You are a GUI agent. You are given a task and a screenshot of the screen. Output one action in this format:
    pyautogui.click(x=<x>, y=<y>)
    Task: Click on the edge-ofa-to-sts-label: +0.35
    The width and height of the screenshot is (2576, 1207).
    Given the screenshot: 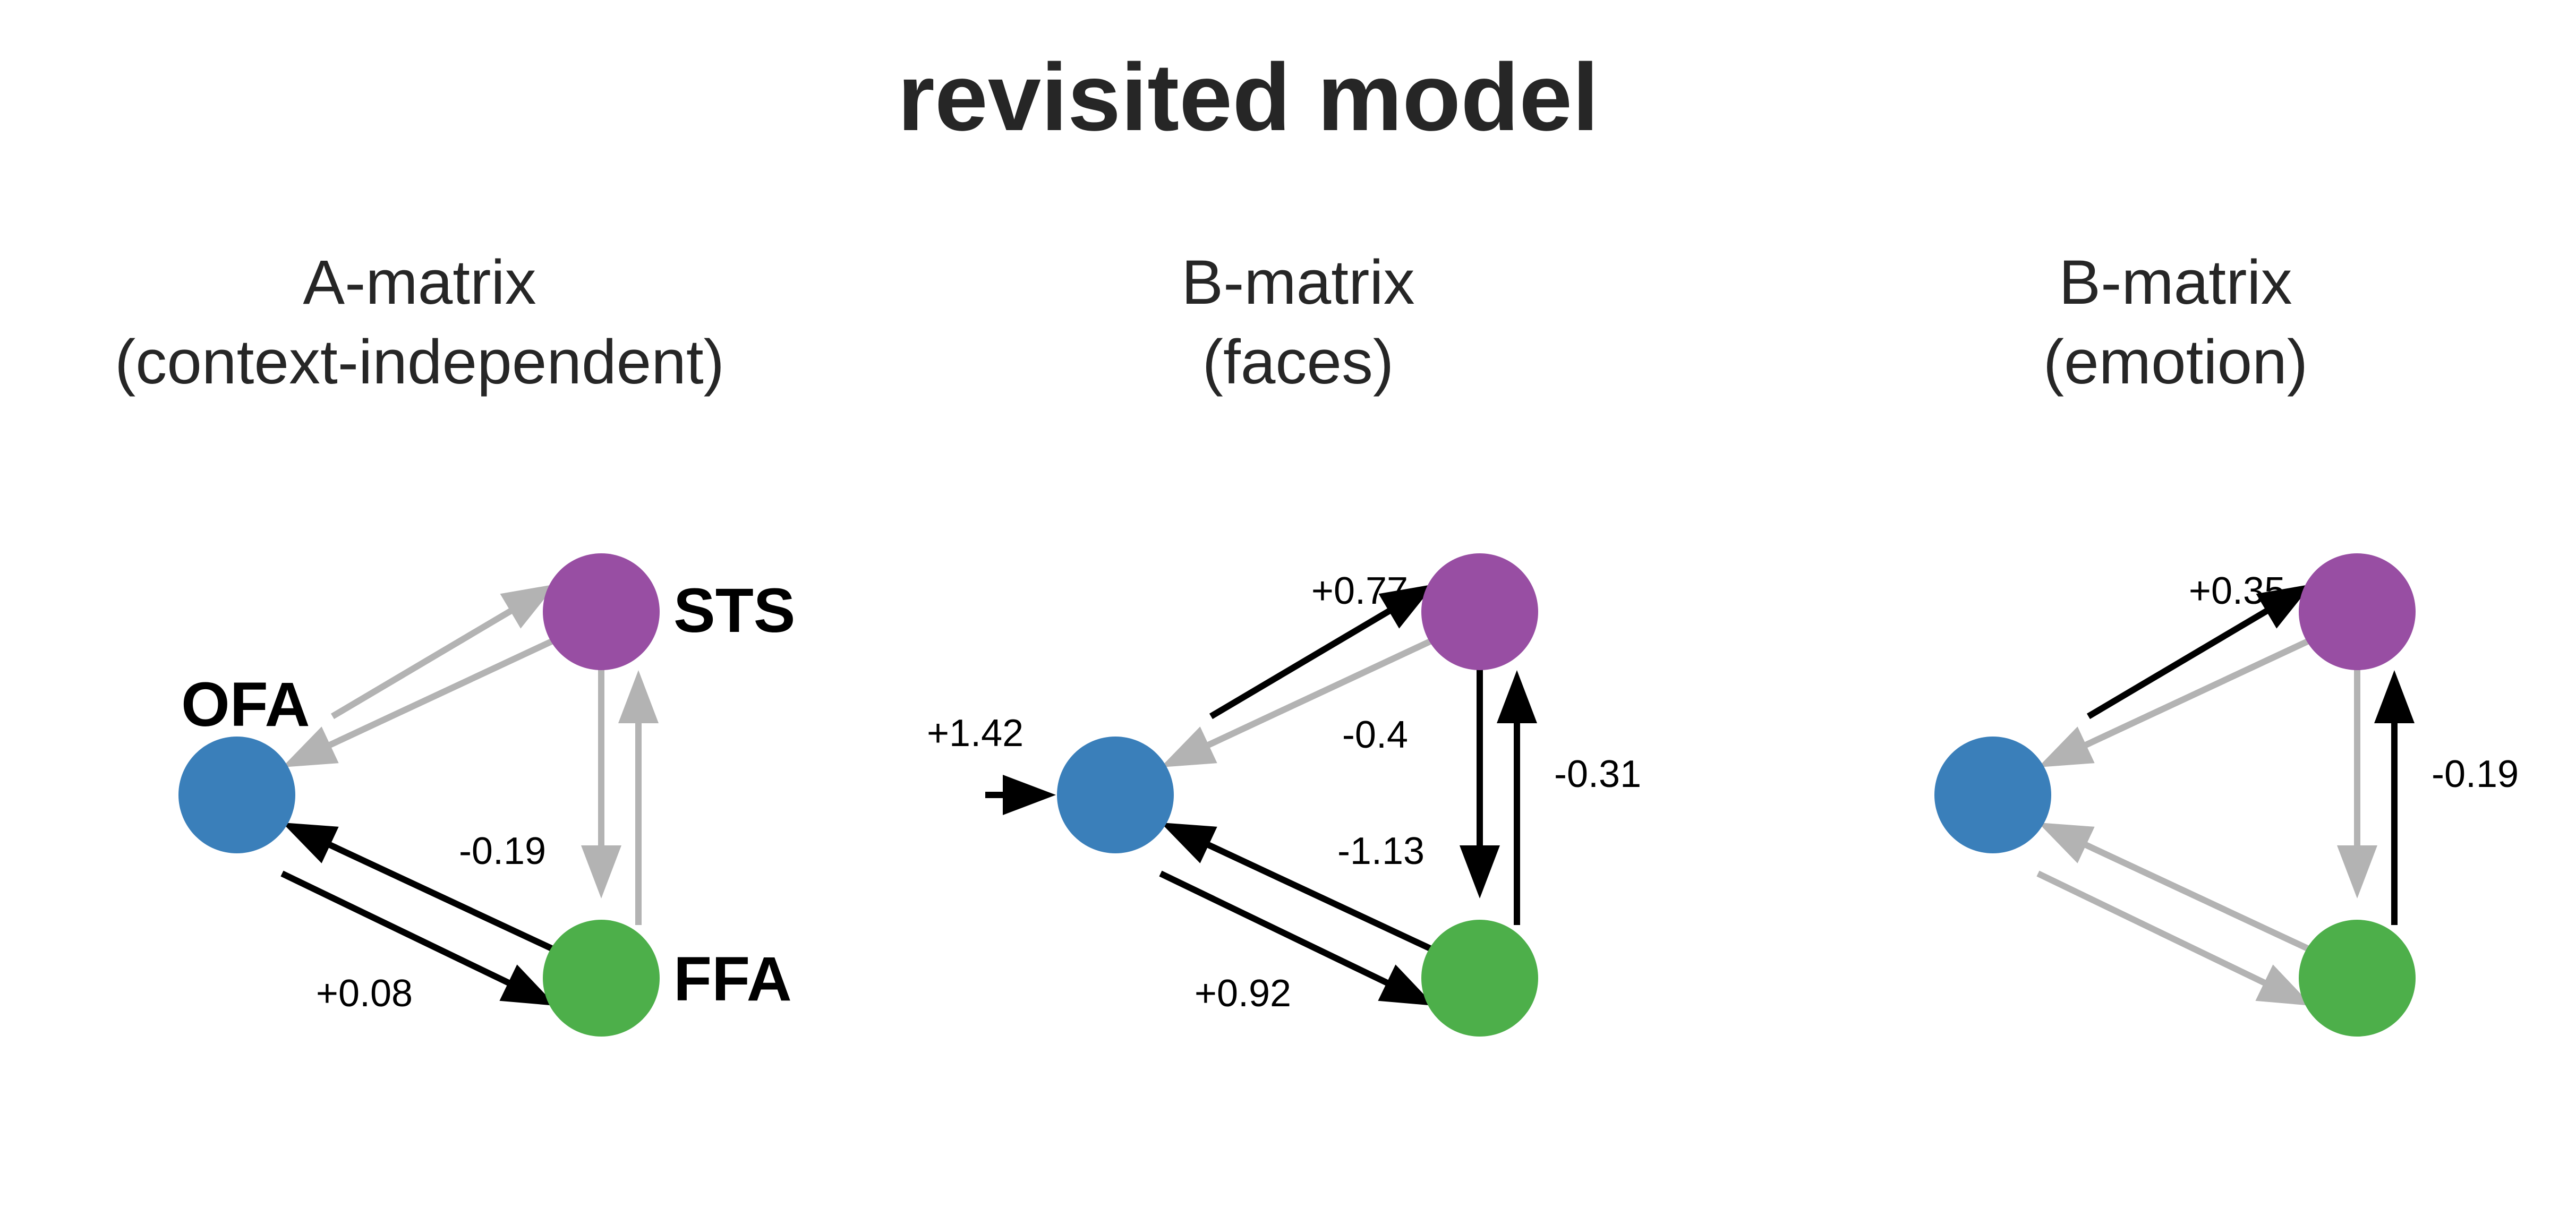 What is the action you would take?
    pyautogui.click(x=2237, y=591)
    